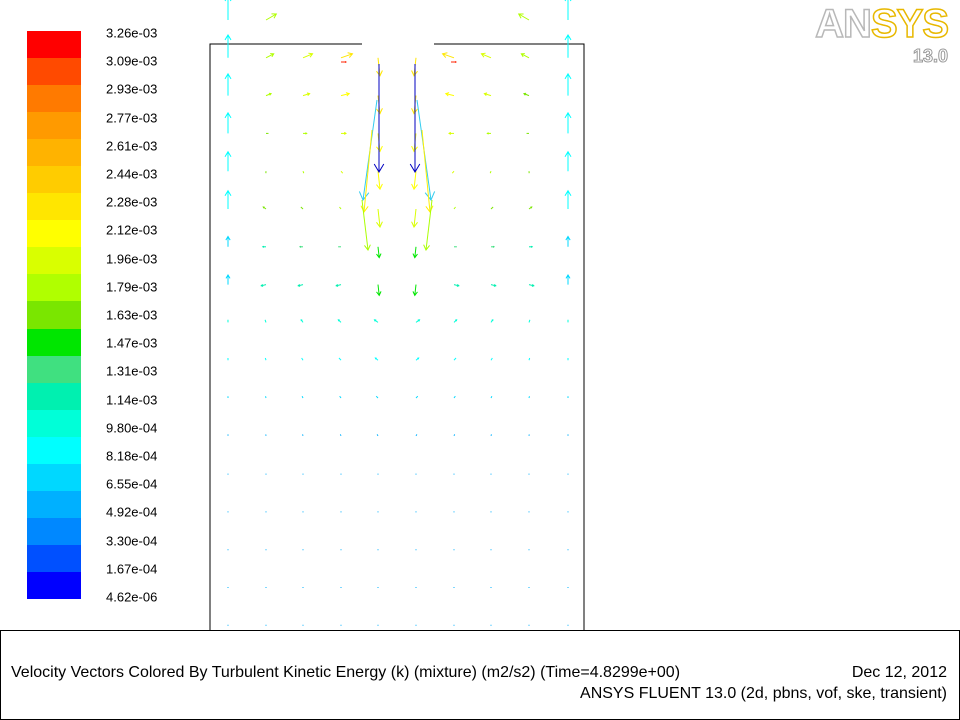  I want to click on colorbar-label: 9.80e-04, so click(132, 428).